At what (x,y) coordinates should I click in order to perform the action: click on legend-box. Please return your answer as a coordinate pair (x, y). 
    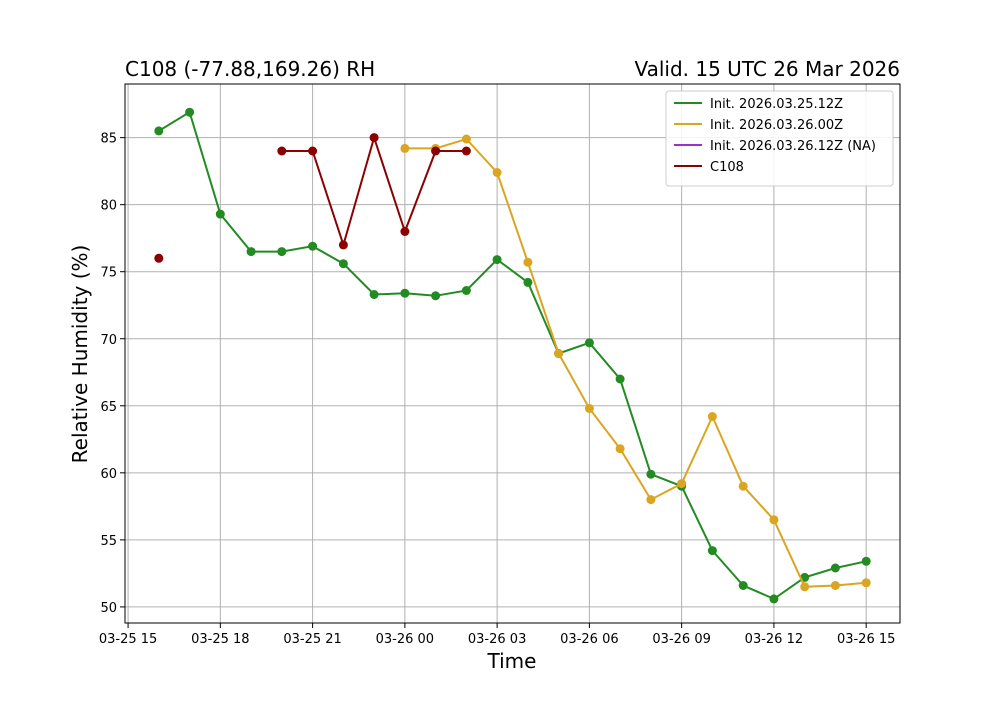
    Looking at the image, I should click on (779, 138).